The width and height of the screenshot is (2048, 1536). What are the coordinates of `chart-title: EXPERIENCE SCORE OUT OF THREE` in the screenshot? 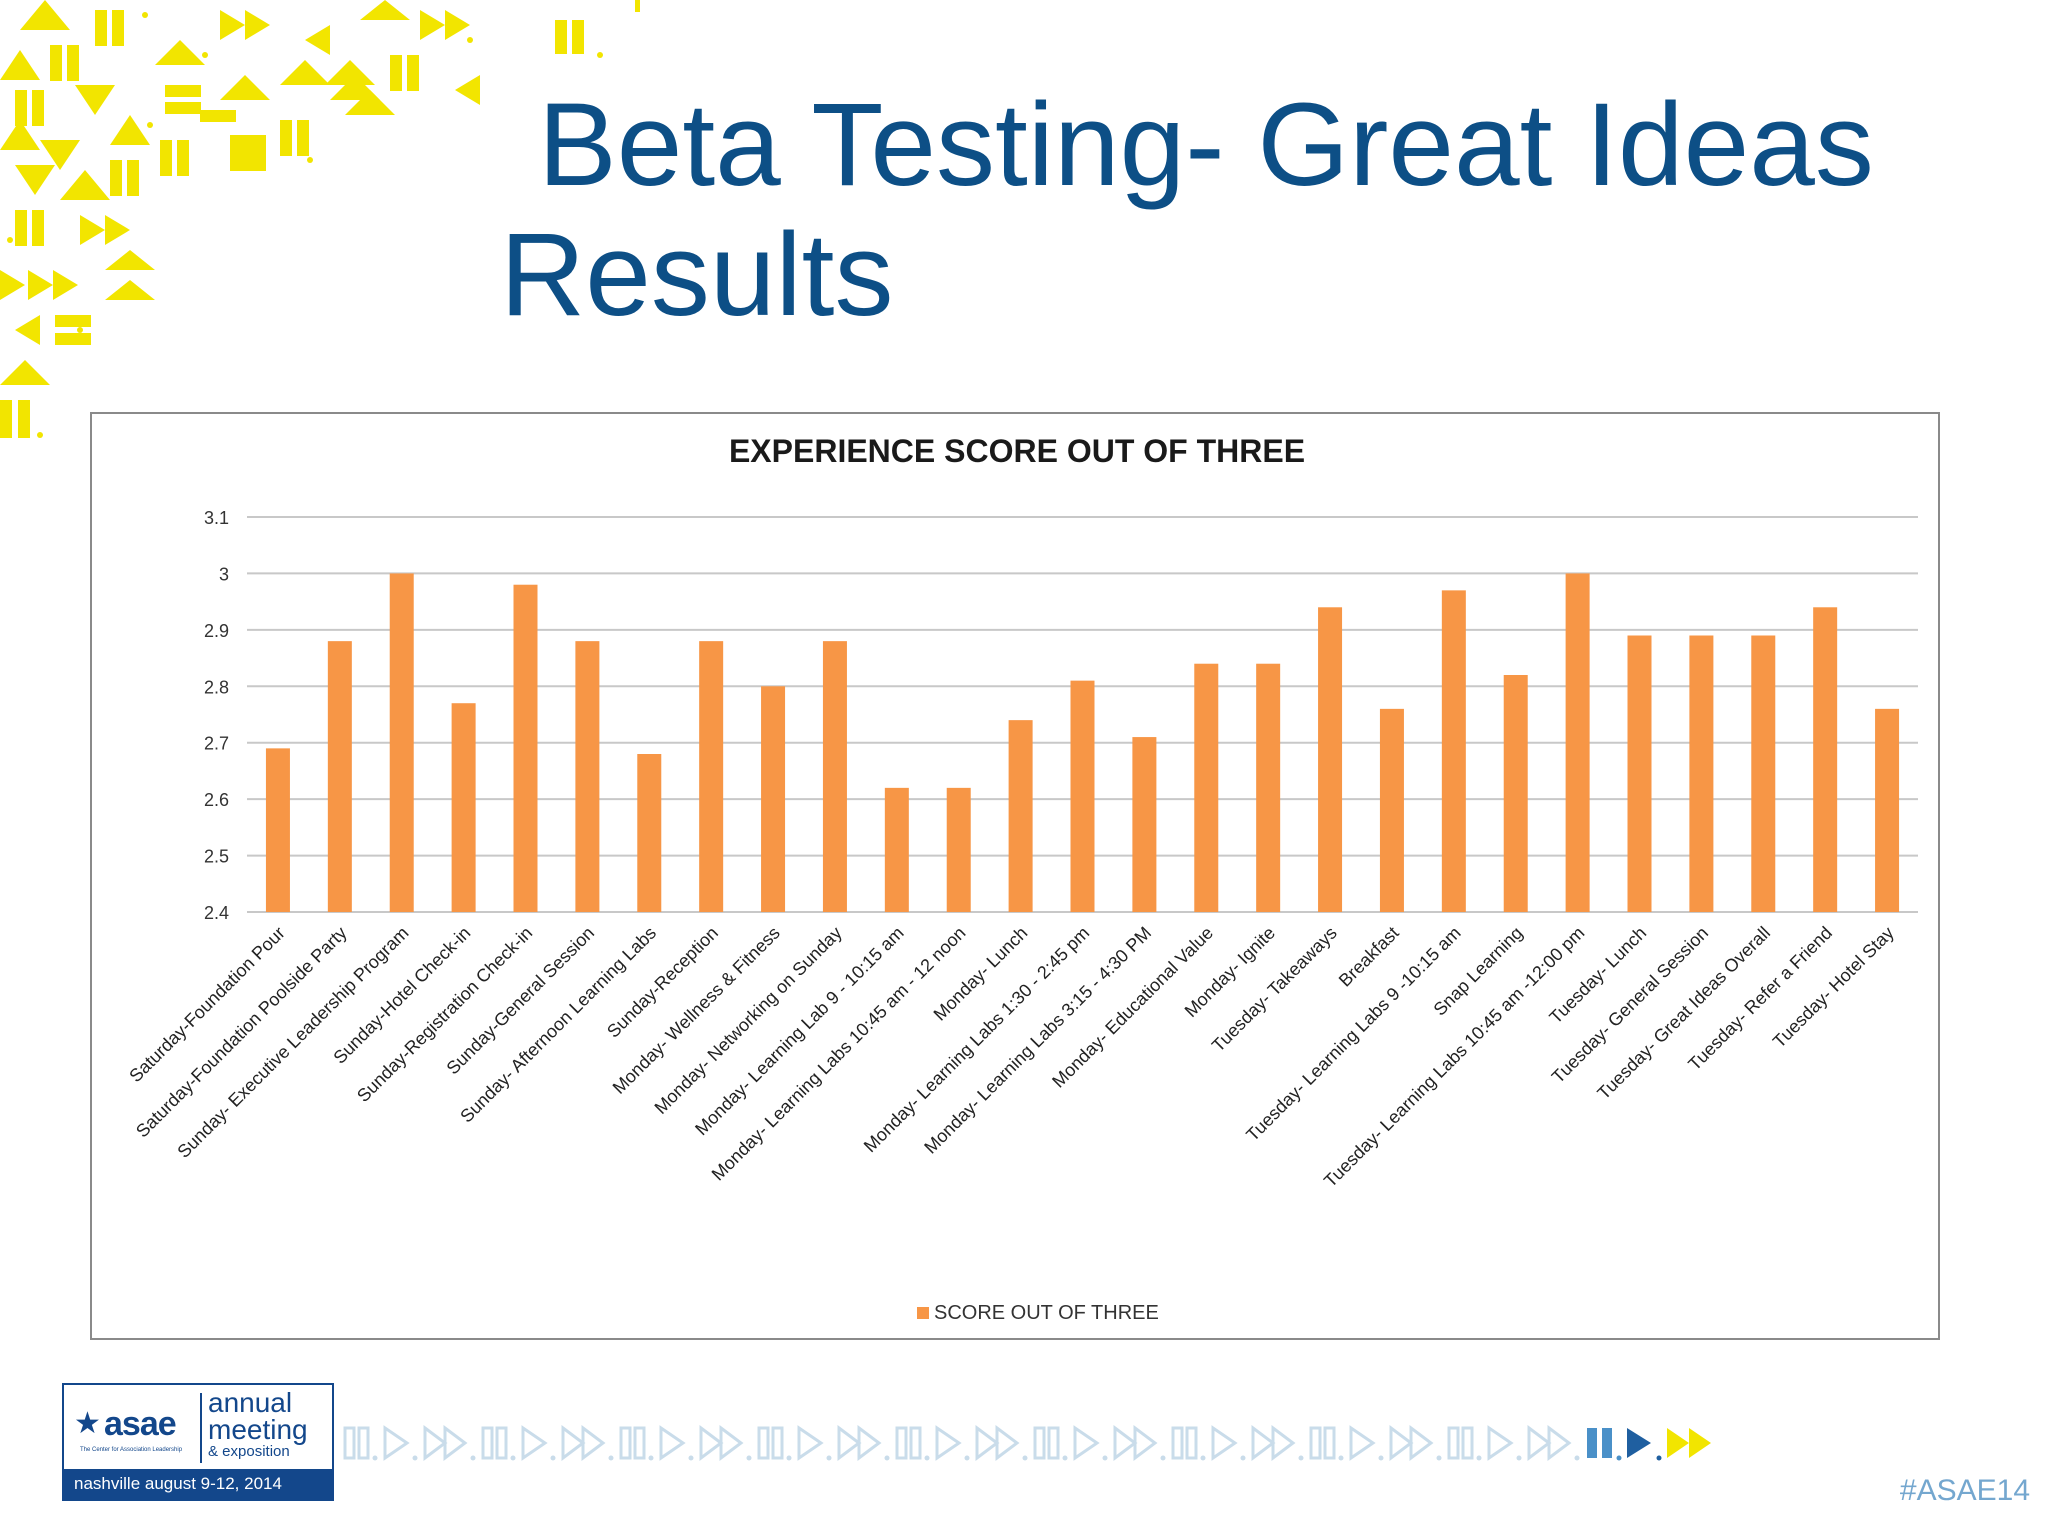 It's located at (1017, 451).